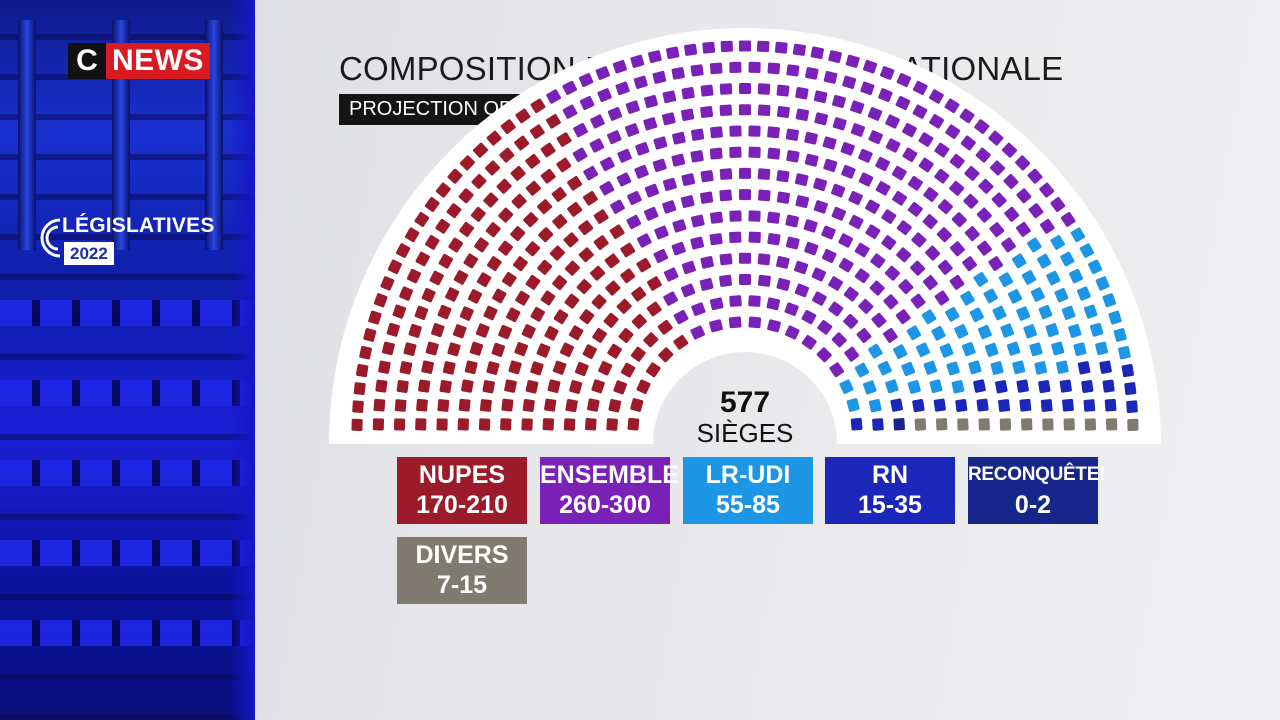 This screenshot has height=720, width=1280. I want to click on legend-name: RN, so click(890, 475).